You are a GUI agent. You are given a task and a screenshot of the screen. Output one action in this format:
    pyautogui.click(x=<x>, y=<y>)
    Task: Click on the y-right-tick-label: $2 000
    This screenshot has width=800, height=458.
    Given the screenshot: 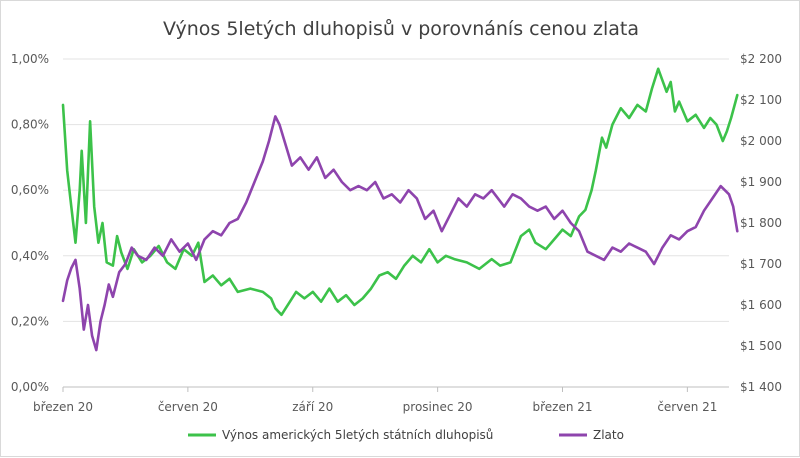 What is the action you would take?
    pyautogui.click(x=761, y=141)
    